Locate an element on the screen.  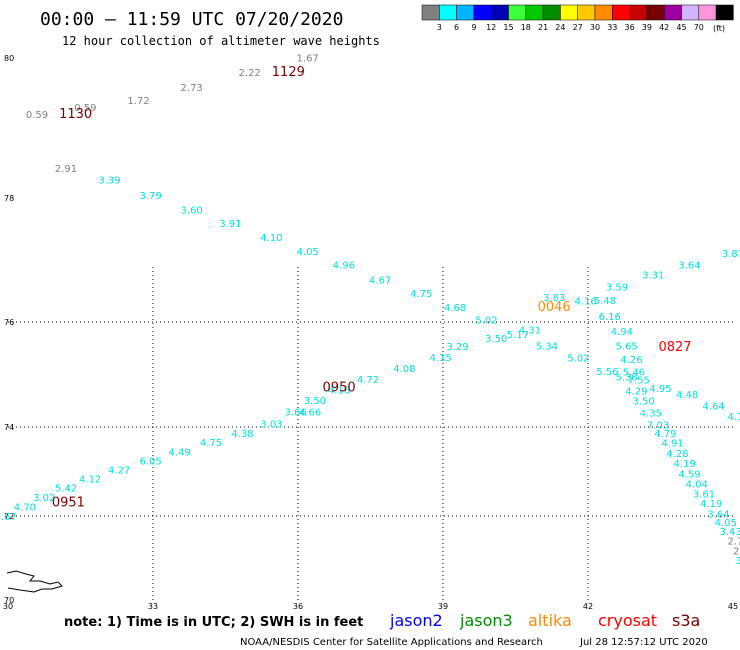
colorbar-tick-label: 36 is located at coordinates (630, 27).